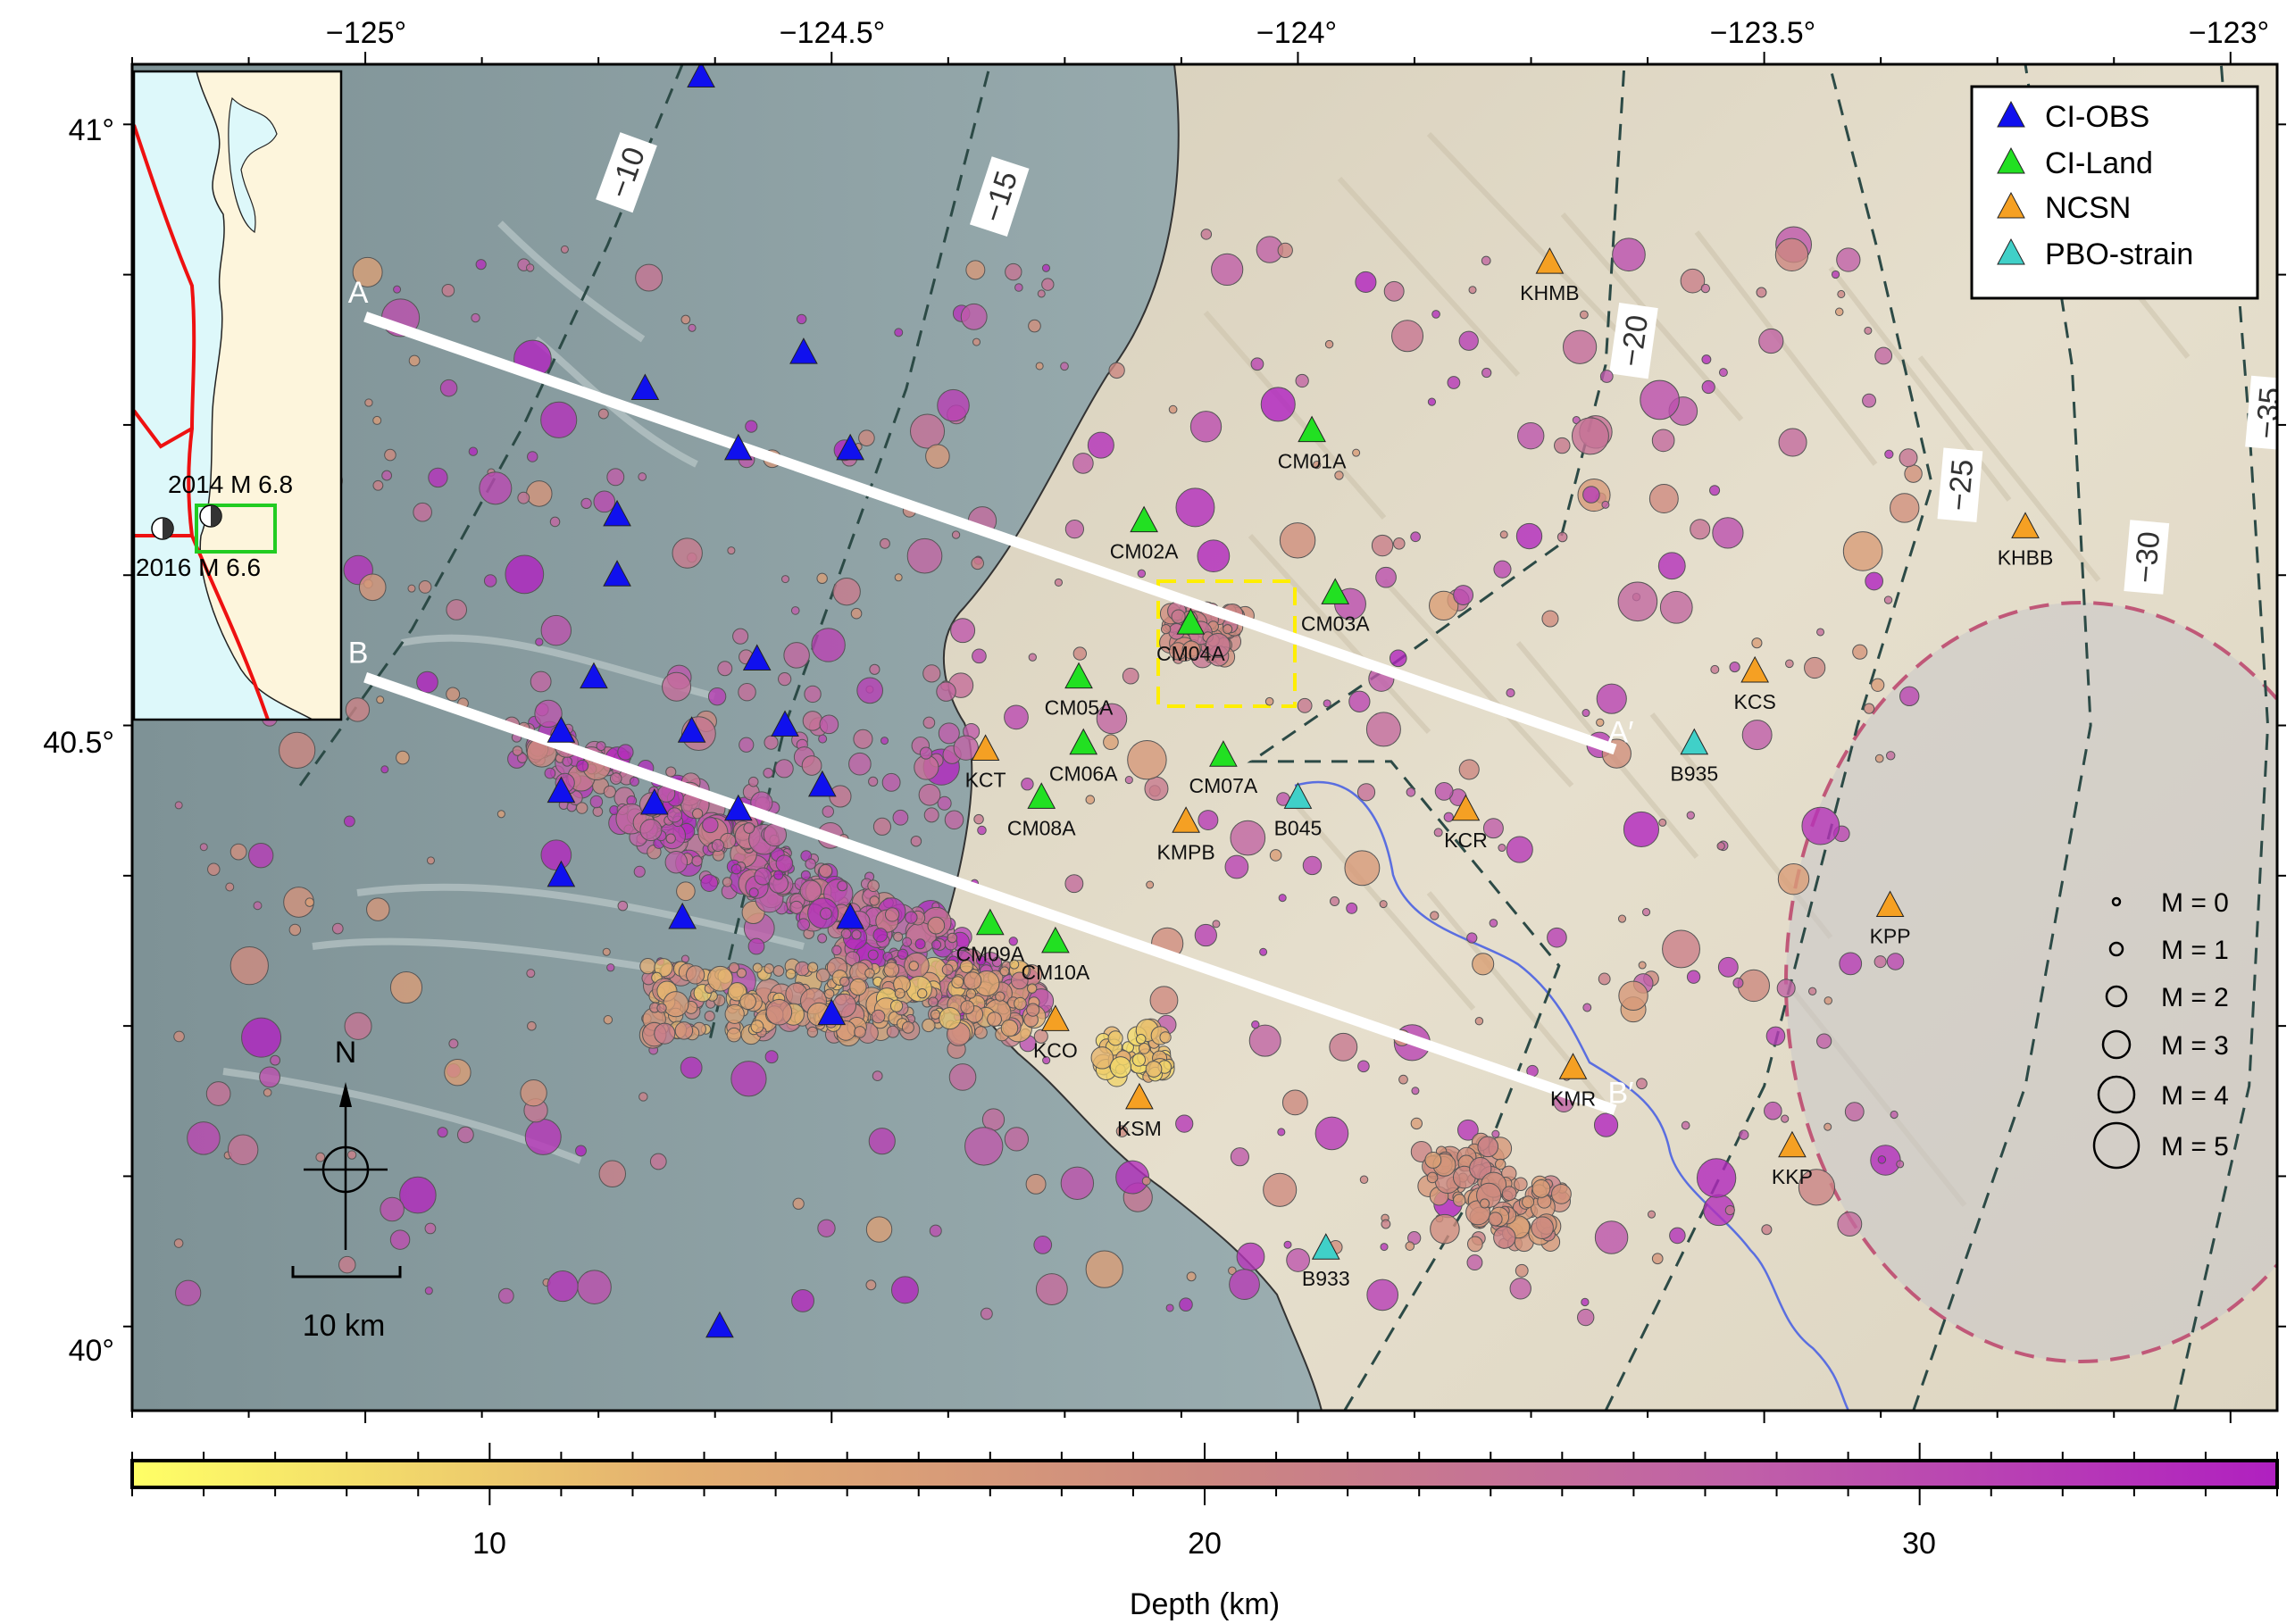 The width and height of the screenshot is (2295, 1624). What do you see at coordinates (1694, 774) in the screenshot?
I see `station-label: B935` at bounding box center [1694, 774].